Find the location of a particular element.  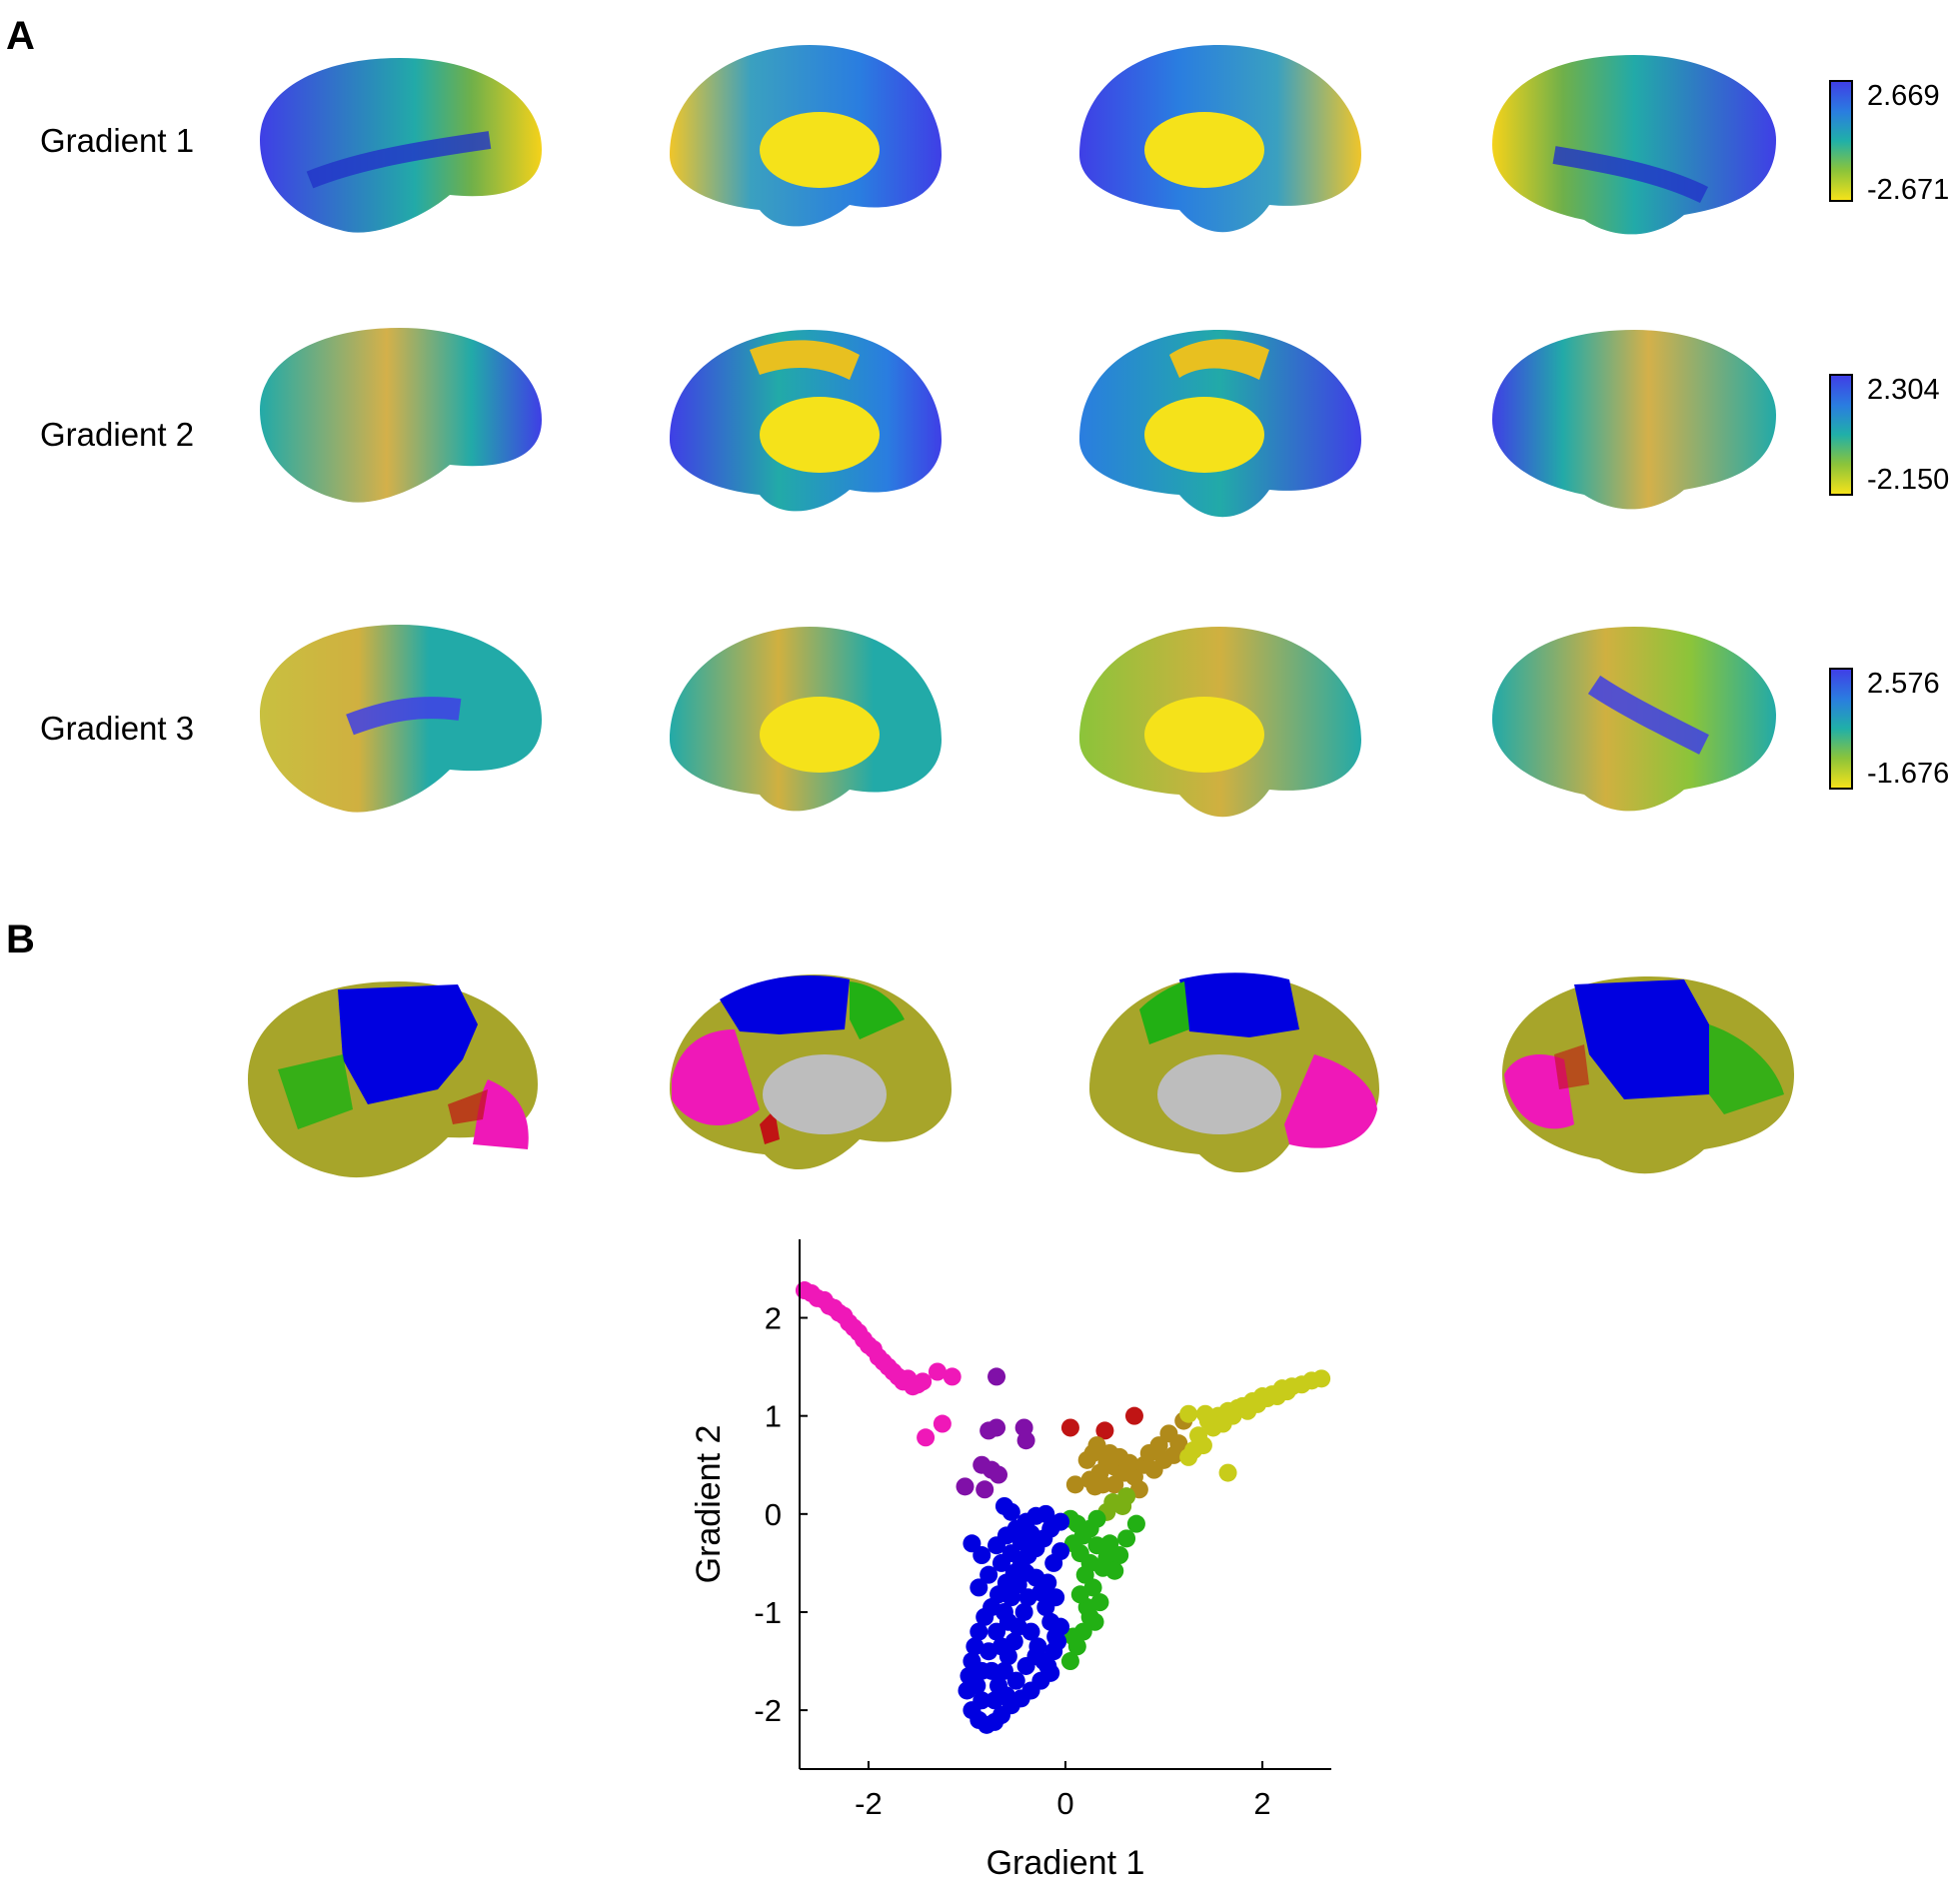

colorbar-max: 2.304 is located at coordinates (1903, 390).